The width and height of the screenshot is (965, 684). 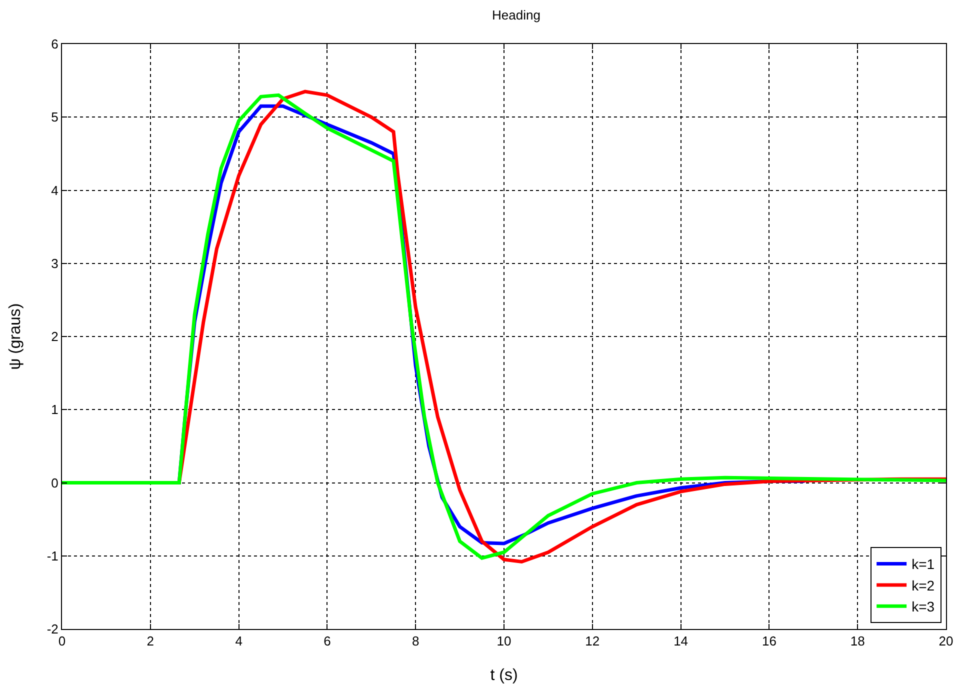 What do you see at coordinates (416, 641) in the screenshot?
I see `x-tick-label: 8` at bounding box center [416, 641].